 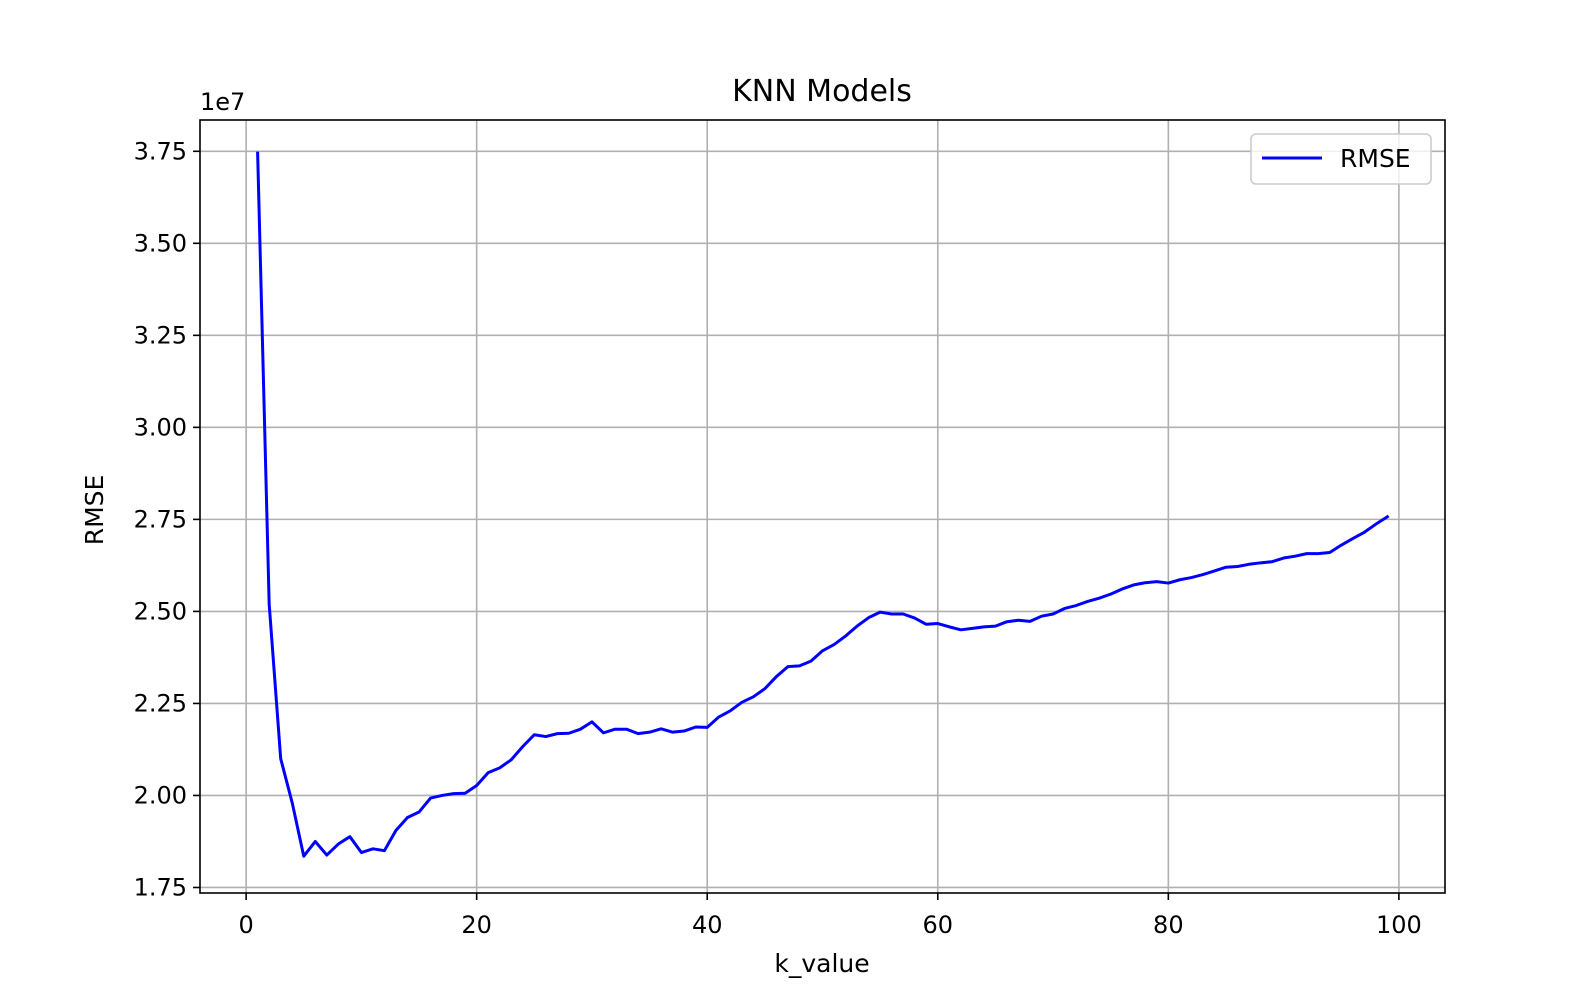 I want to click on x-axis-label: k_value, so click(x=821, y=963).